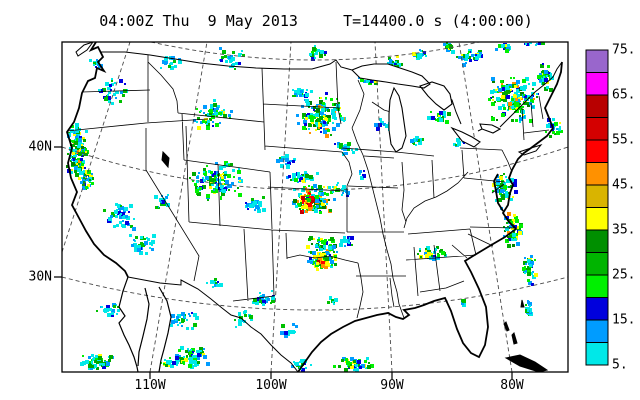 The height and width of the screenshot is (400, 640). What do you see at coordinates (145, 324) in the screenshot?
I see `baja-coastline` at bounding box center [145, 324].